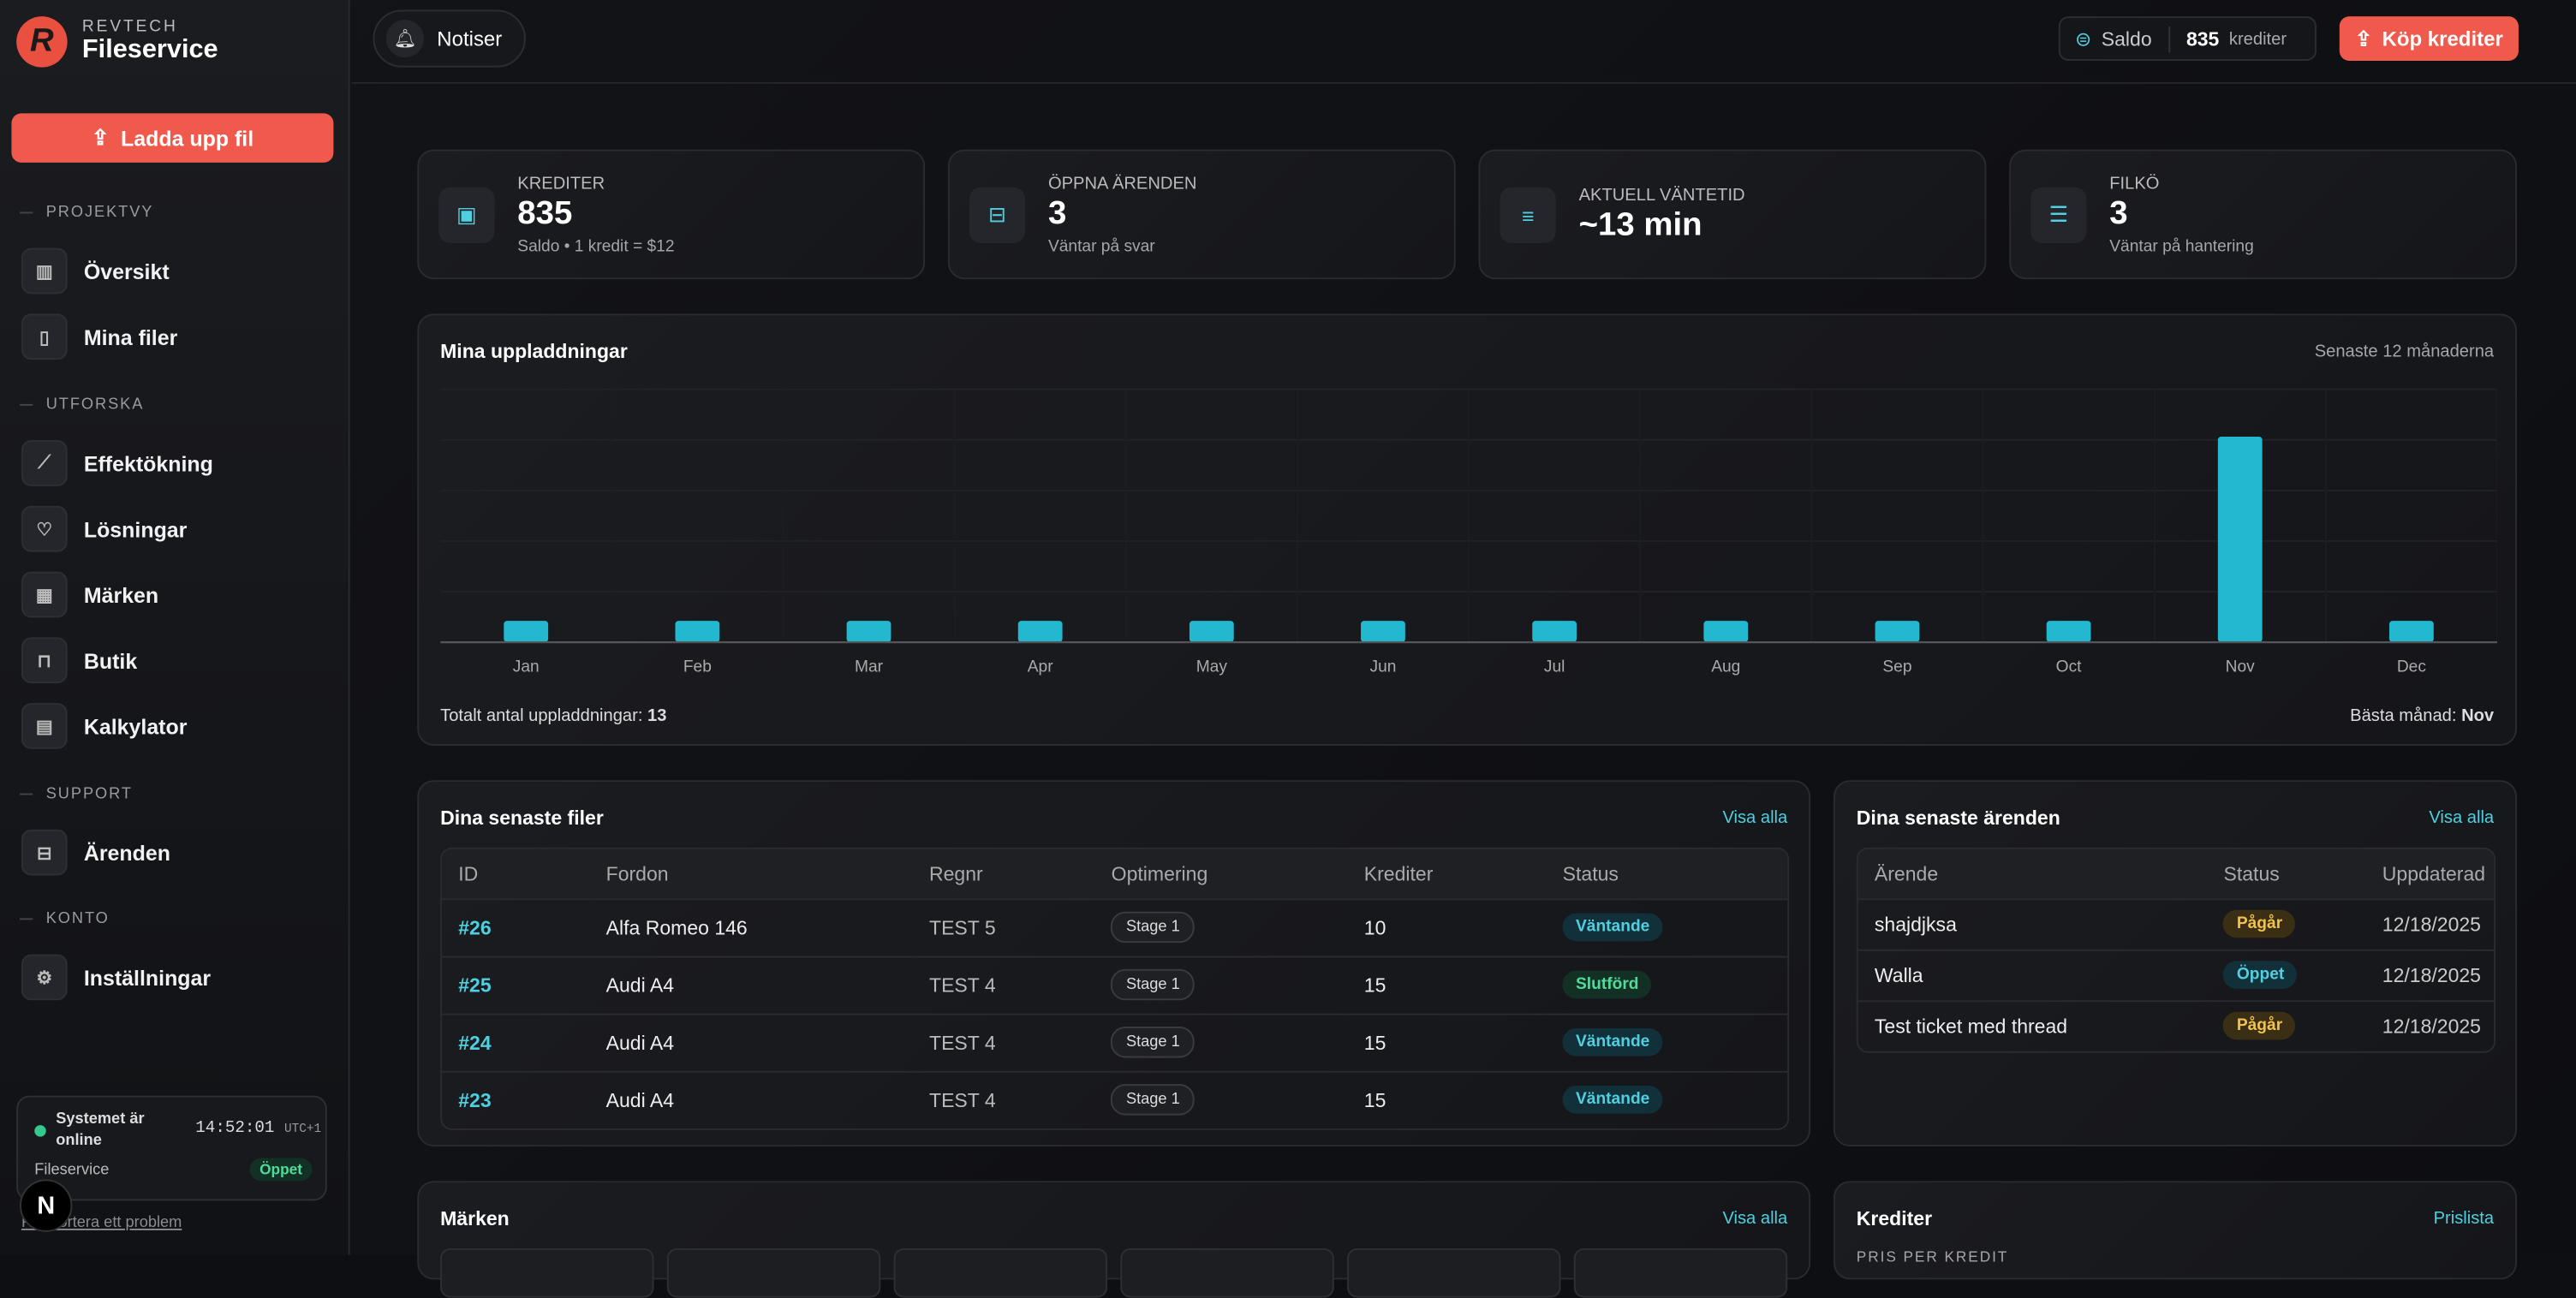 The height and width of the screenshot is (1298, 2576). I want to click on bar-Nov, so click(2240, 540).